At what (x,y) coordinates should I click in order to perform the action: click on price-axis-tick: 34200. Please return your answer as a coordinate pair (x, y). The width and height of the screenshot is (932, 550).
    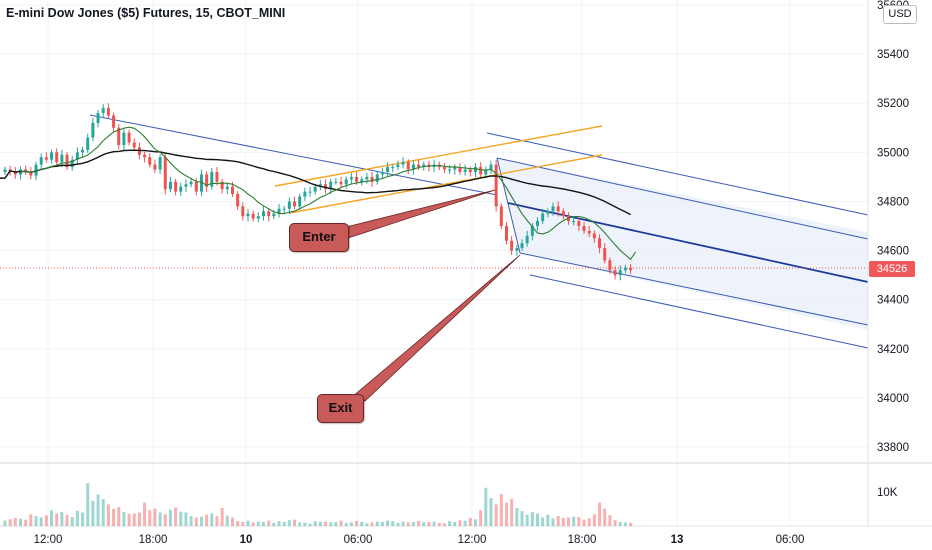
    Looking at the image, I should click on (893, 350).